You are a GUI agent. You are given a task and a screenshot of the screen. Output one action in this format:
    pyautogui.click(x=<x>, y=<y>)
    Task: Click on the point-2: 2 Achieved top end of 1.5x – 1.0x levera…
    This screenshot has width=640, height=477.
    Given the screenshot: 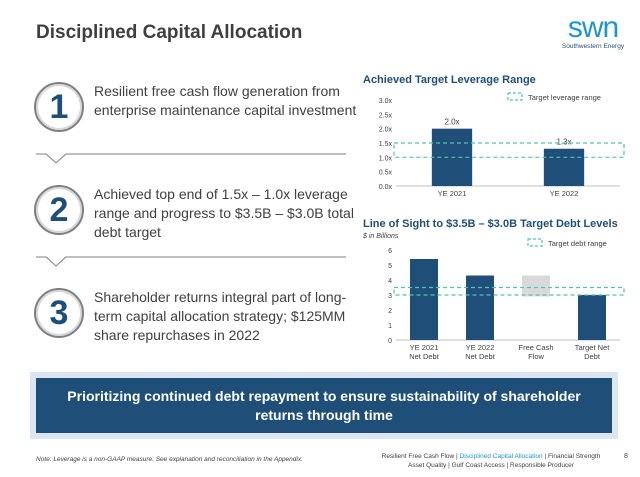 What is the action you would take?
    pyautogui.click(x=194, y=220)
    